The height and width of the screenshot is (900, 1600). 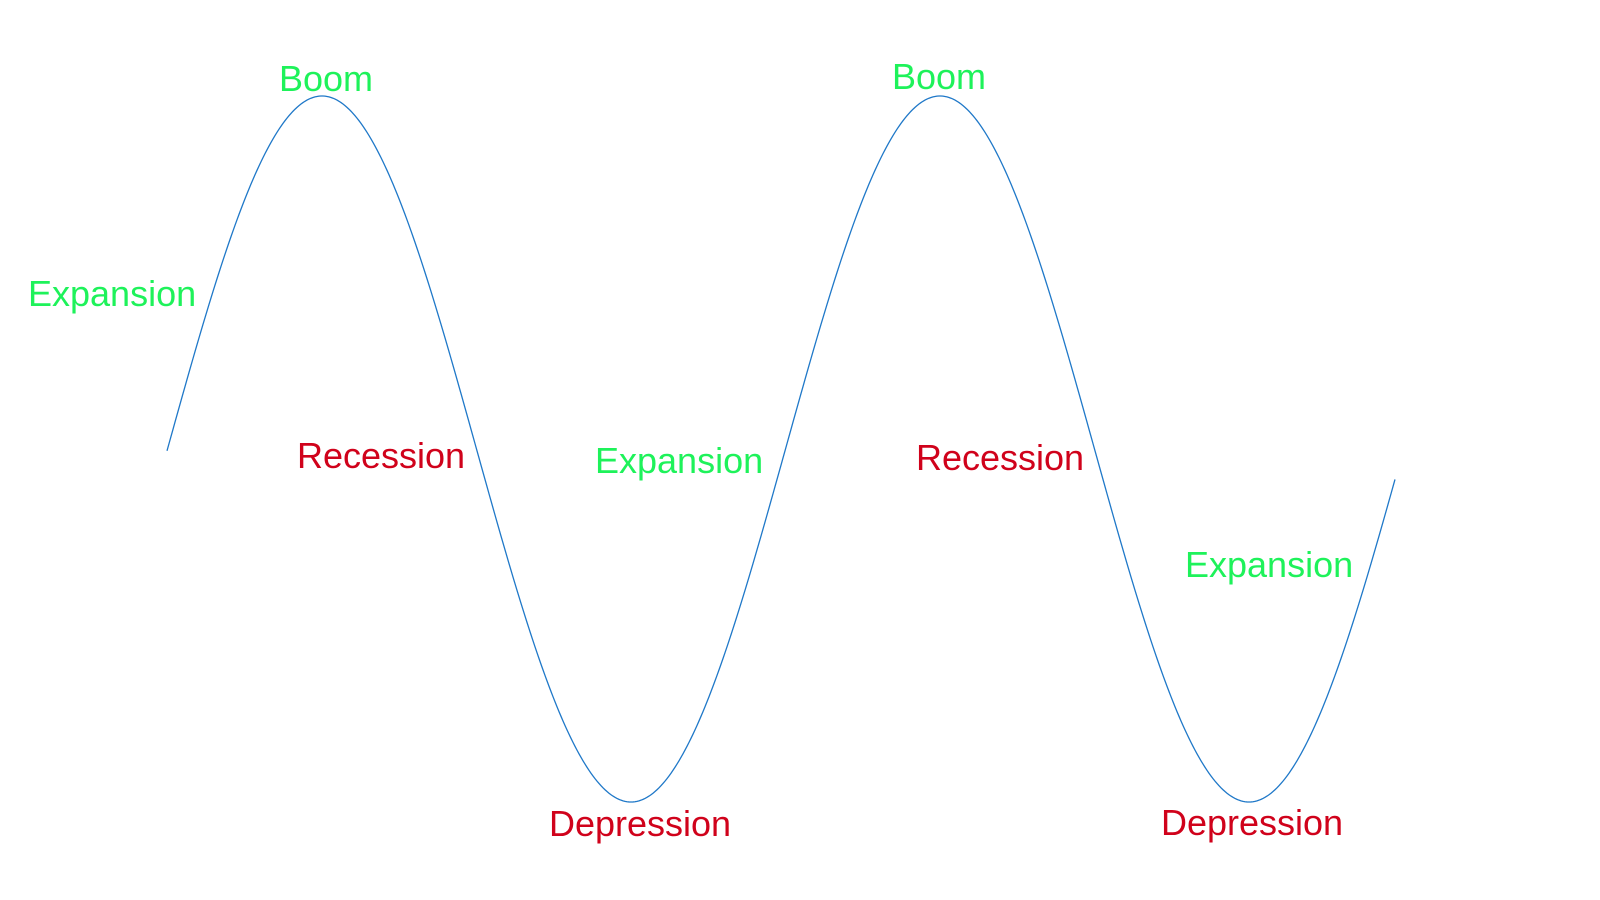 What do you see at coordinates (1000, 457) in the screenshot?
I see `recession-label-2: Recession` at bounding box center [1000, 457].